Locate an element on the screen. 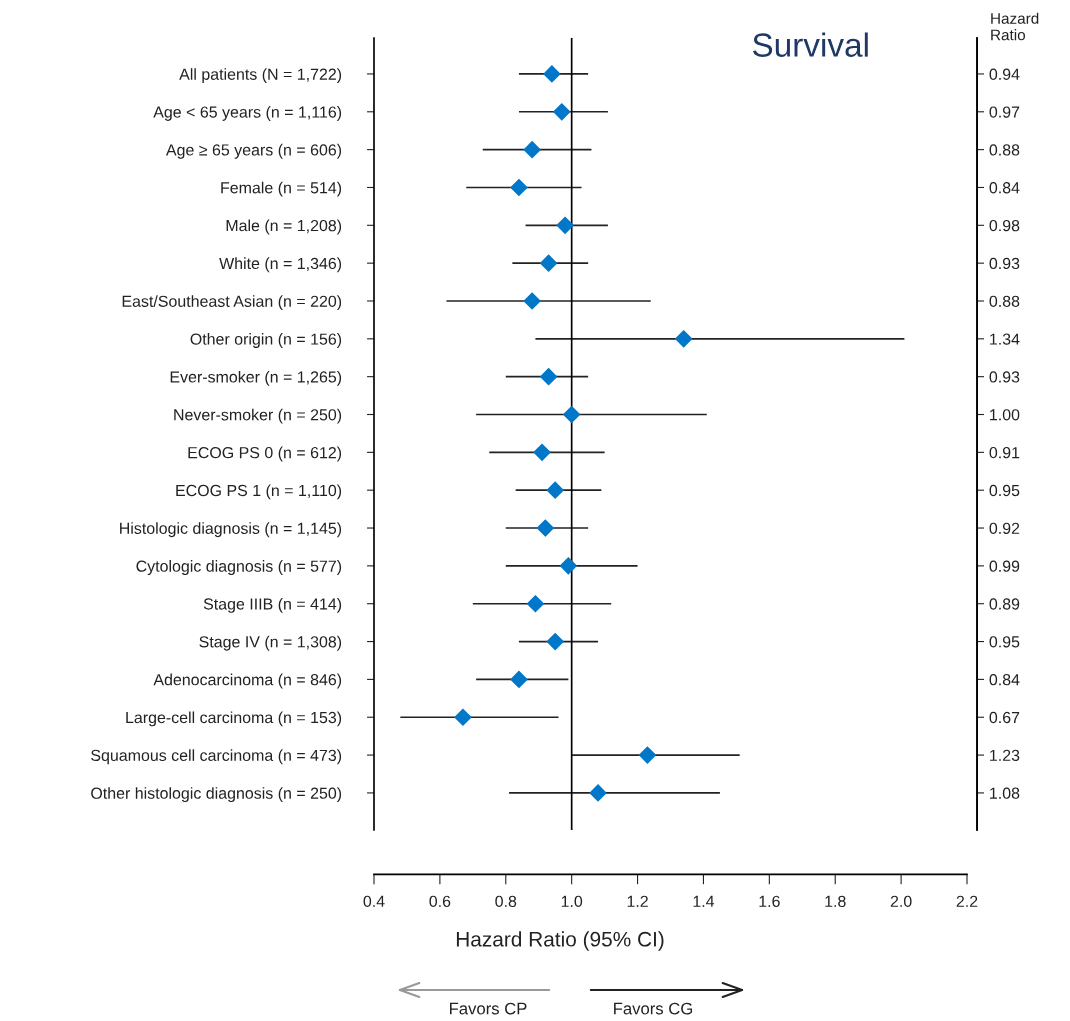 This screenshot has width=1070, height=1021. data-label: 0.97 is located at coordinates (1004, 112).